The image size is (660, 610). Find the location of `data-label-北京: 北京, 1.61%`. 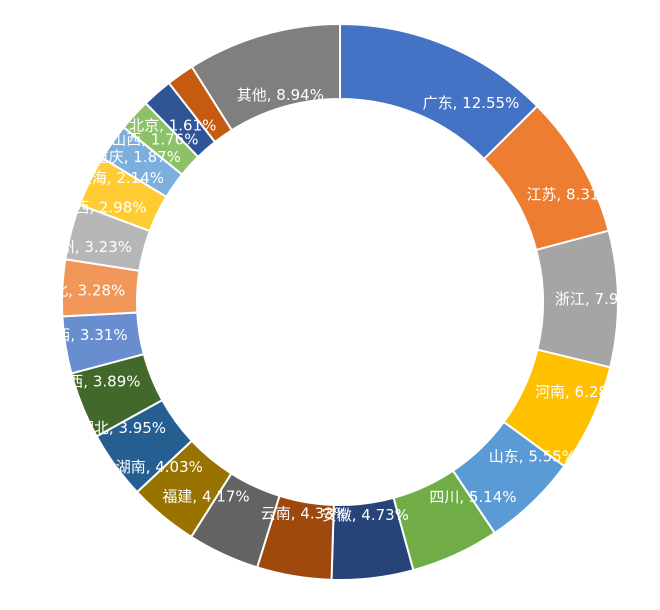

data-label-北京: 北京, 1.61% is located at coordinates (172, 126).